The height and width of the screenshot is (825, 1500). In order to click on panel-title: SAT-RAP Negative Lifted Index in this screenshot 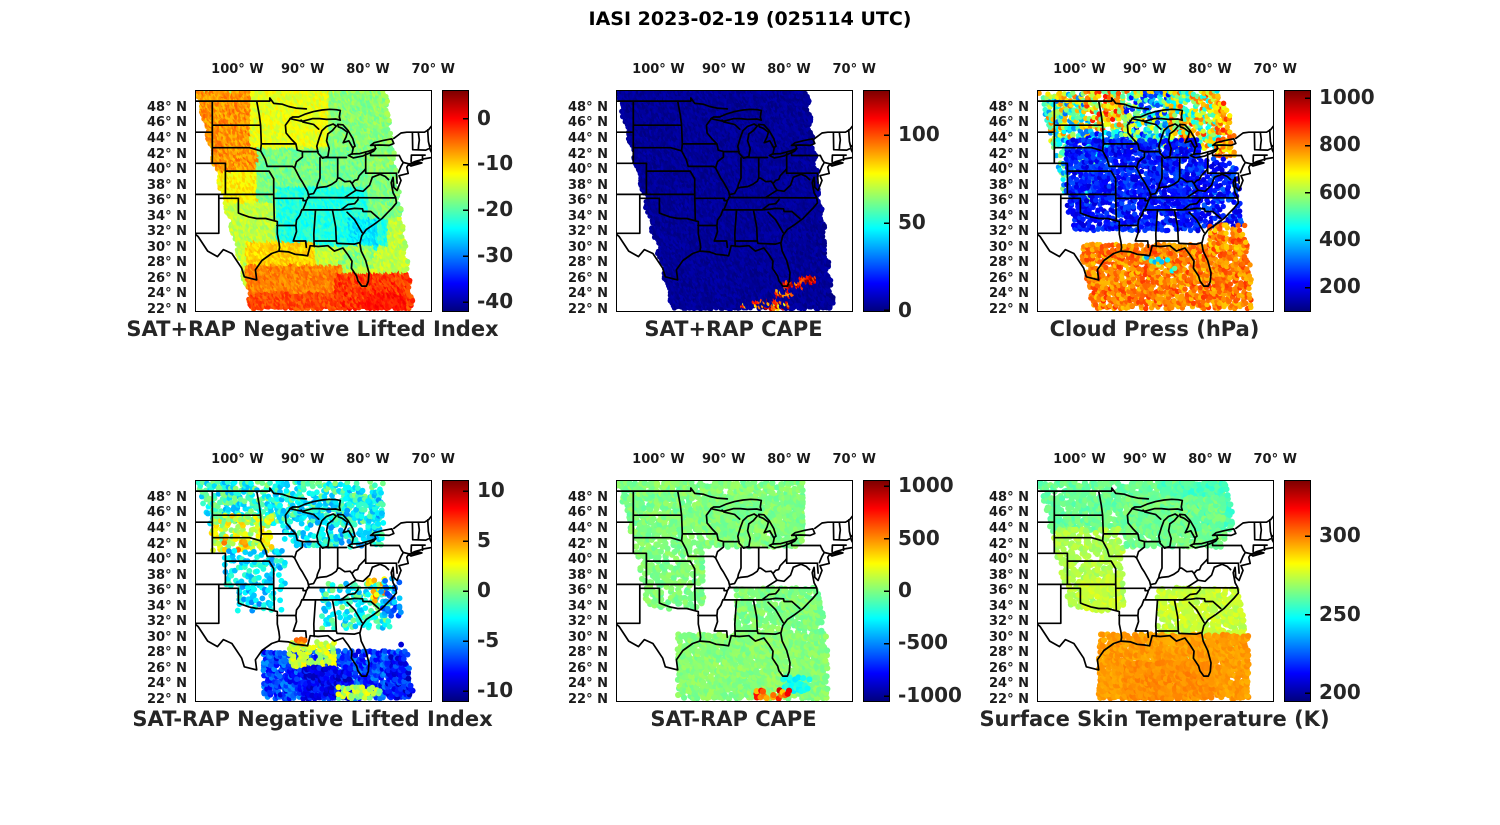, I will do `click(312, 719)`.